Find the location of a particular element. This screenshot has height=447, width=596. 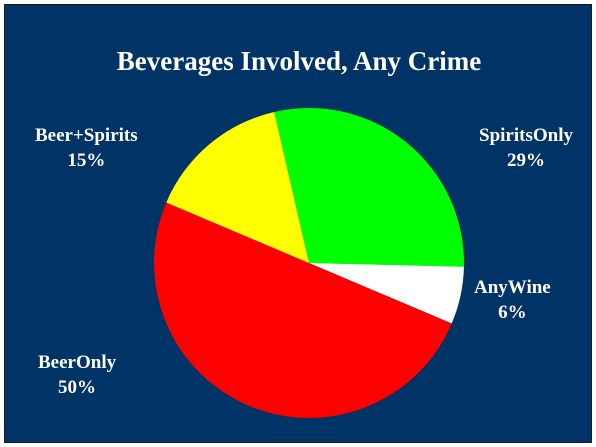

slice-label-value: 50% is located at coordinates (77, 387).